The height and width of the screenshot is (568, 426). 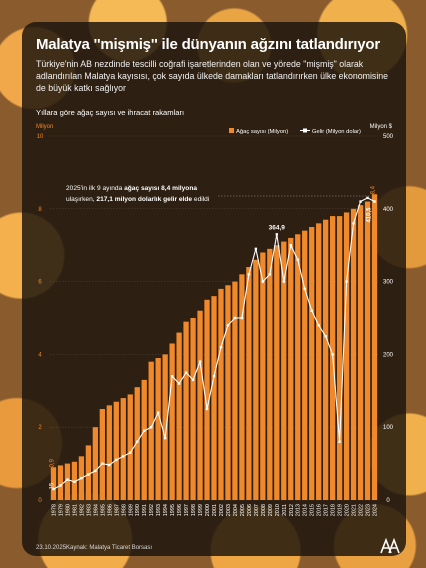 I want to click on x-tick-label: 1979, so click(x=61, y=510).